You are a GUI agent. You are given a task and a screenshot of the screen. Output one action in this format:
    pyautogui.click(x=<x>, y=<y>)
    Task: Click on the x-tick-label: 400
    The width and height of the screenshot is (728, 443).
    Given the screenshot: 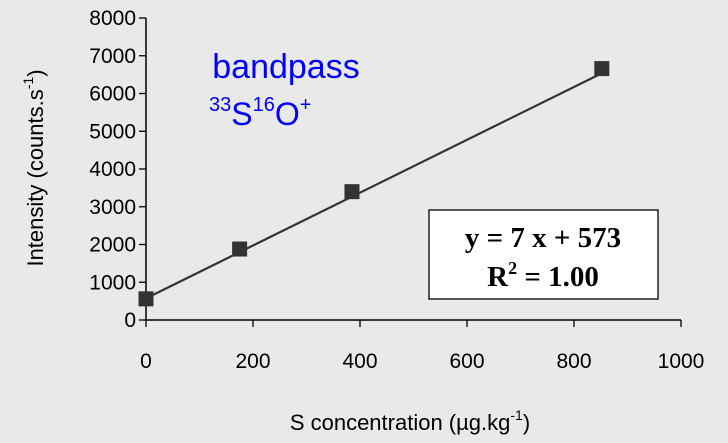 What is the action you would take?
    pyautogui.click(x=359, y=361)
    